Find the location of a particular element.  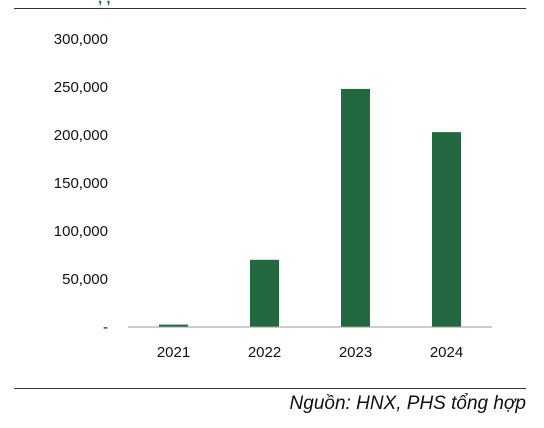

x-tick-label-2024: 2024 is located at coordinates (446, 352).